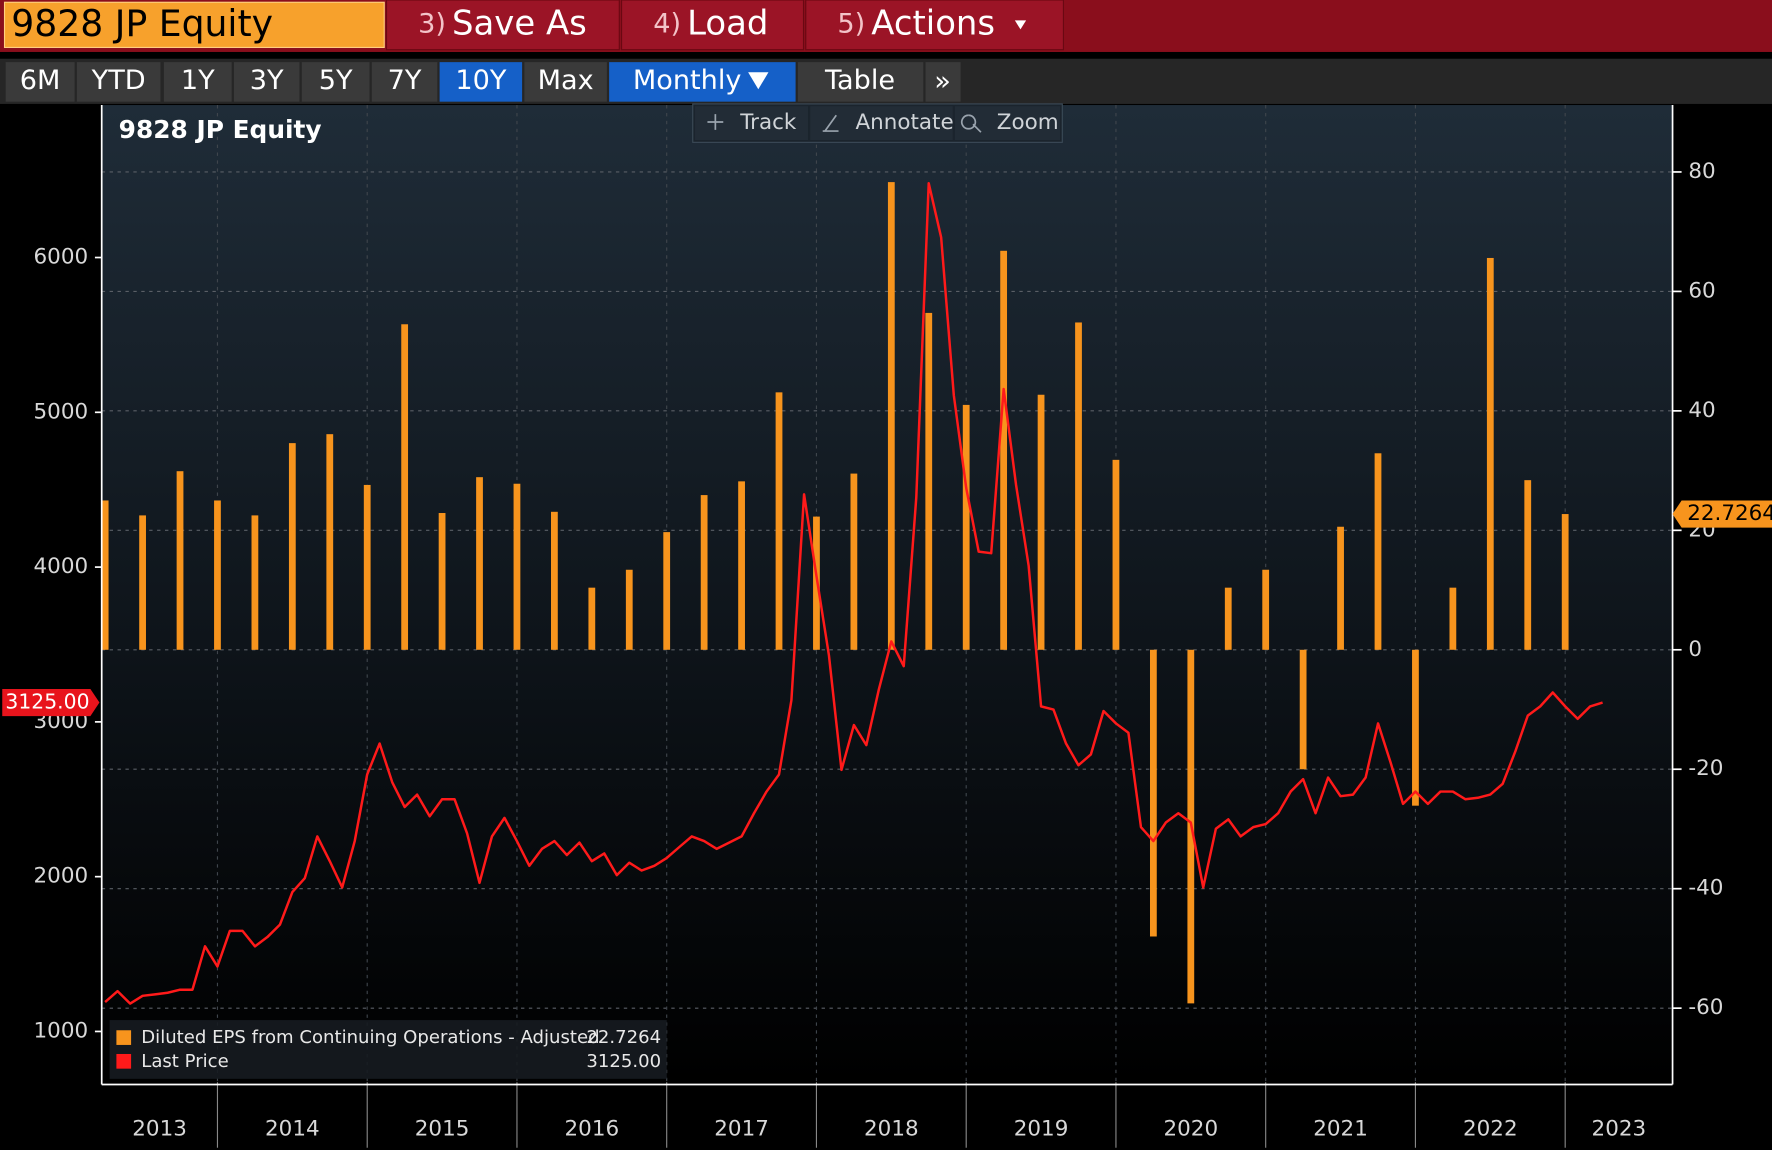 The width and height of the screenshot is (1772, 1150). I want to click on y-tick-label: 5000, so click(61, 411).